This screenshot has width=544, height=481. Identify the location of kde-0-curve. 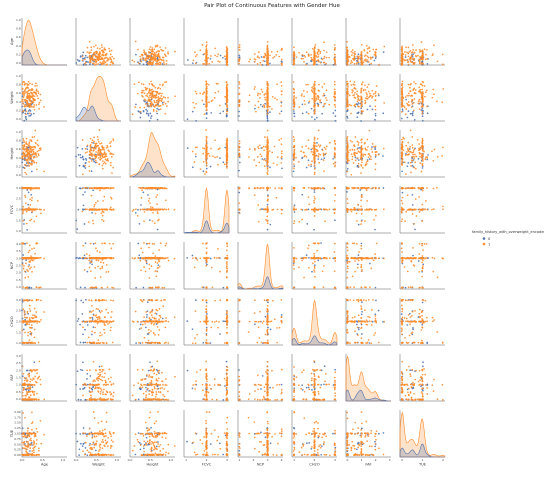
(206, 227).